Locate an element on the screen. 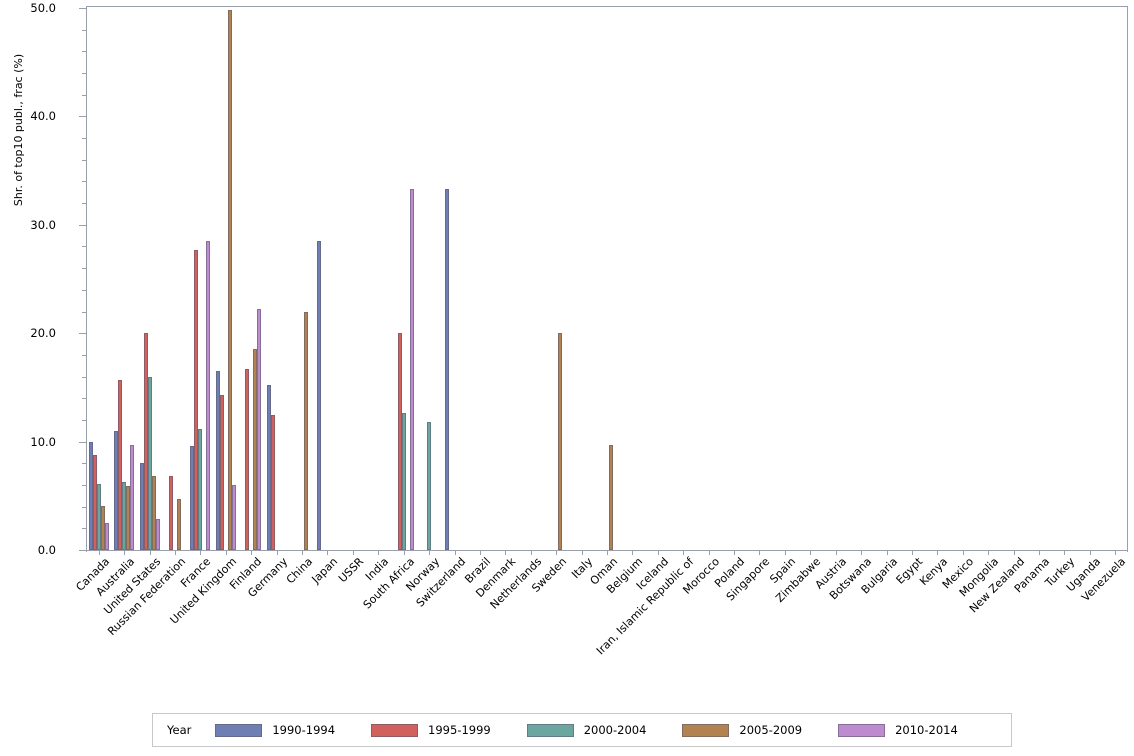  legend-label: 1990-1994 is located at coordinates (304, 730).